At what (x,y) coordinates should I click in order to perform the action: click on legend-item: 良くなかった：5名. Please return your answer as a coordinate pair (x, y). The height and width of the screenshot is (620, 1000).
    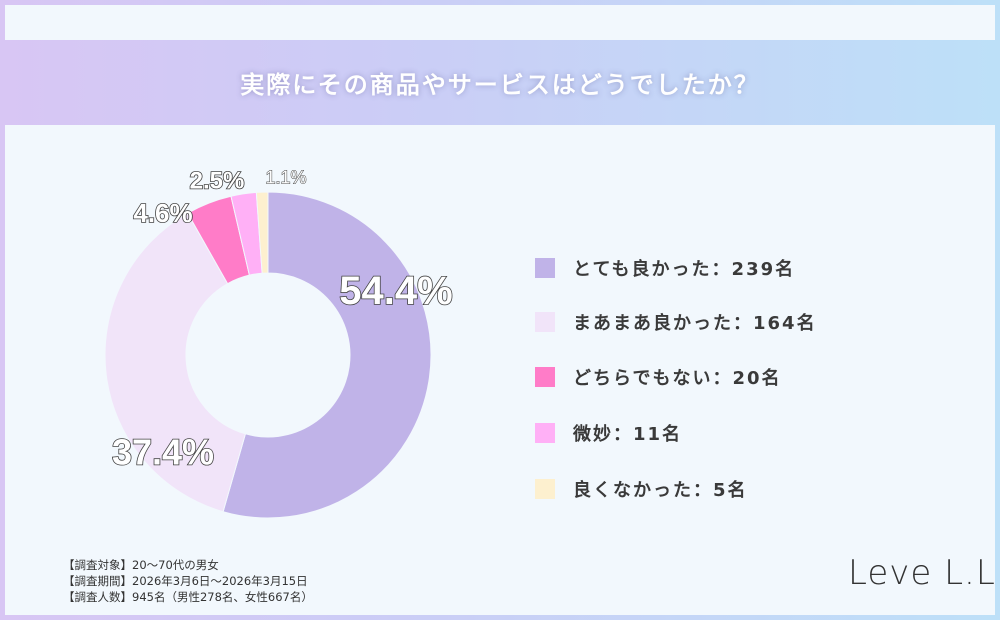
    Looking at the image, I should click on (641, 489).